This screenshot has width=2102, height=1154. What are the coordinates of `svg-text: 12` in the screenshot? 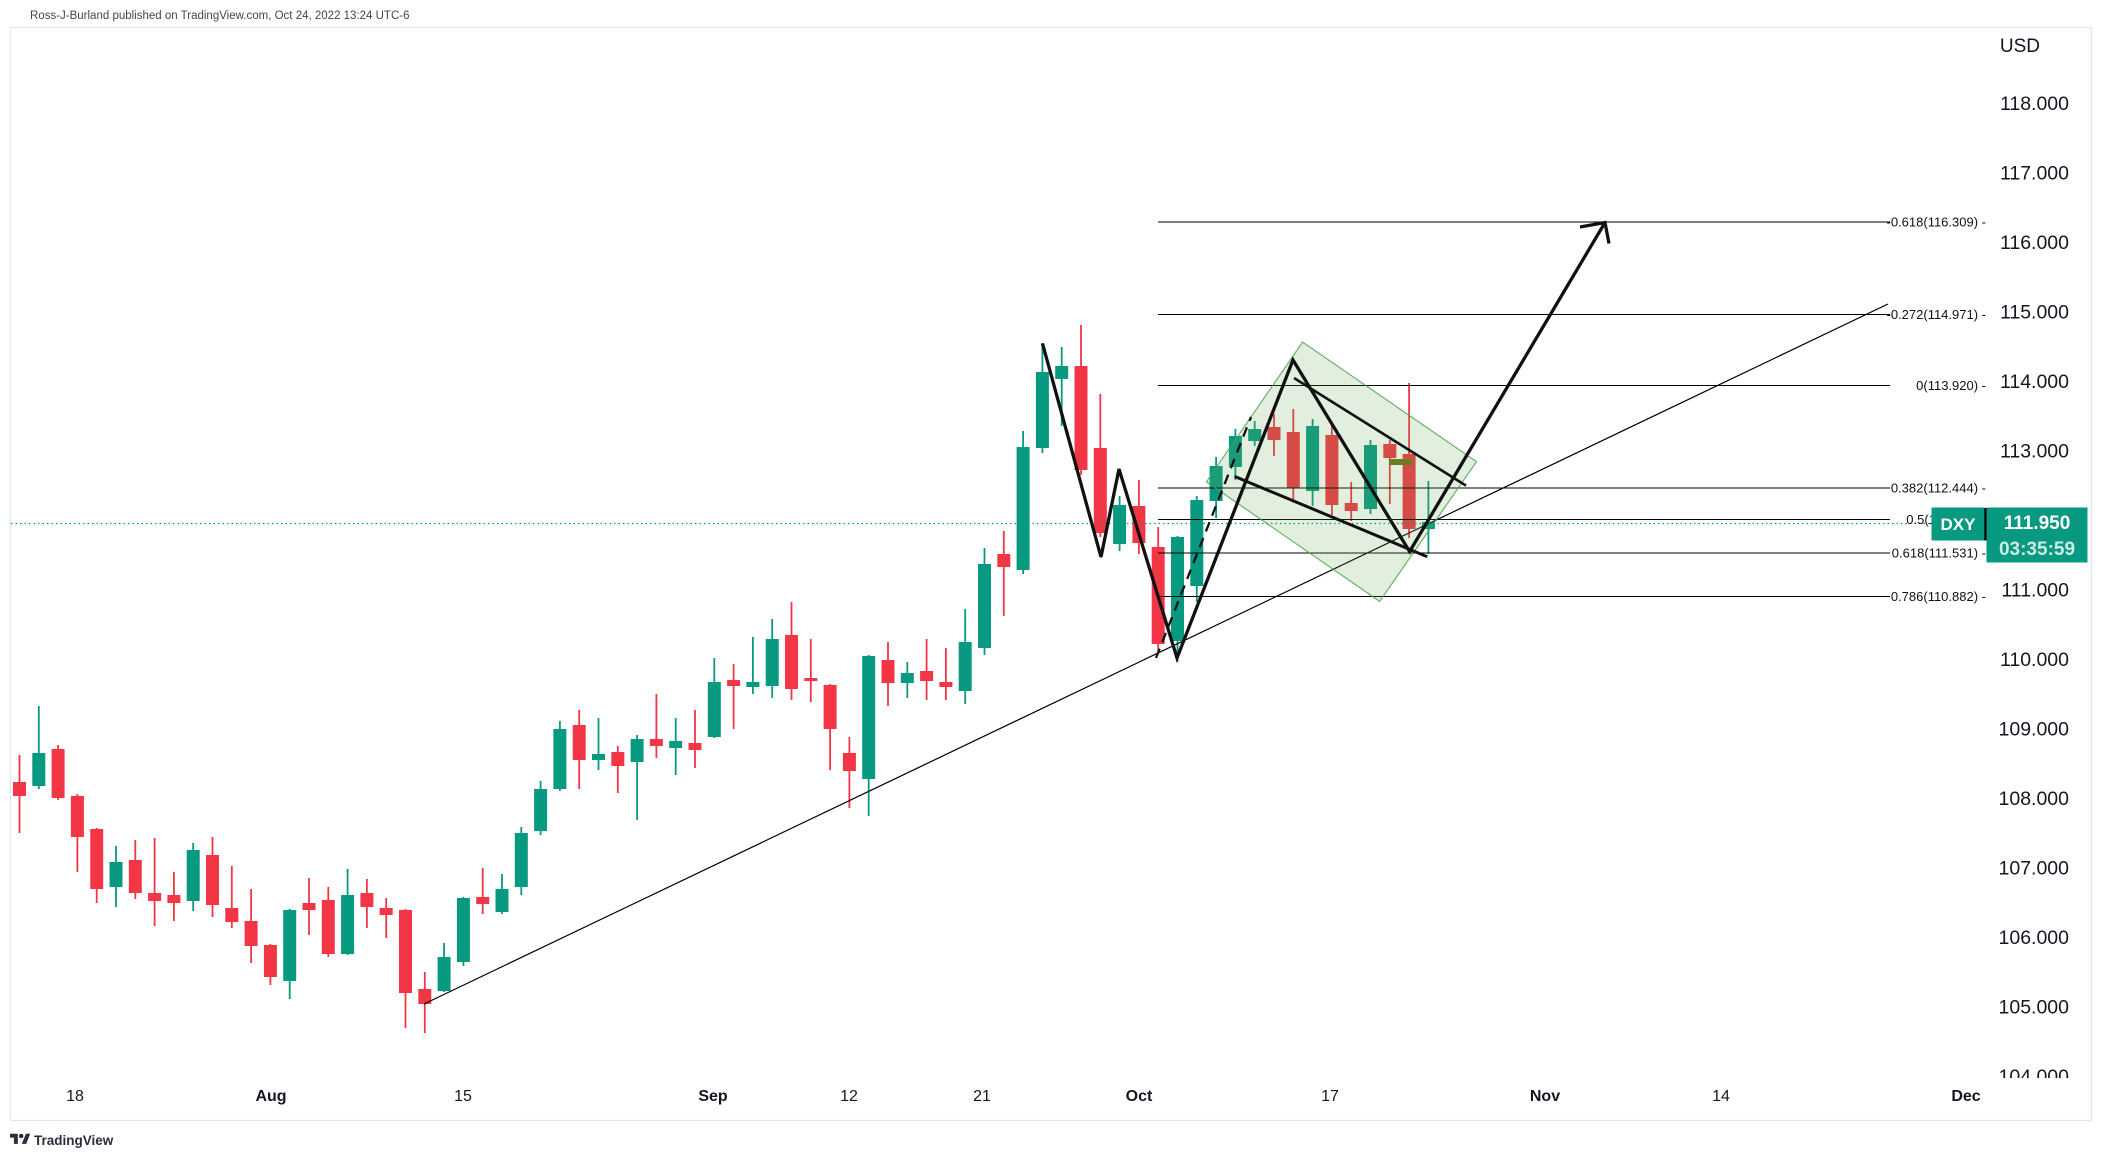 It's located at (849, 1096).